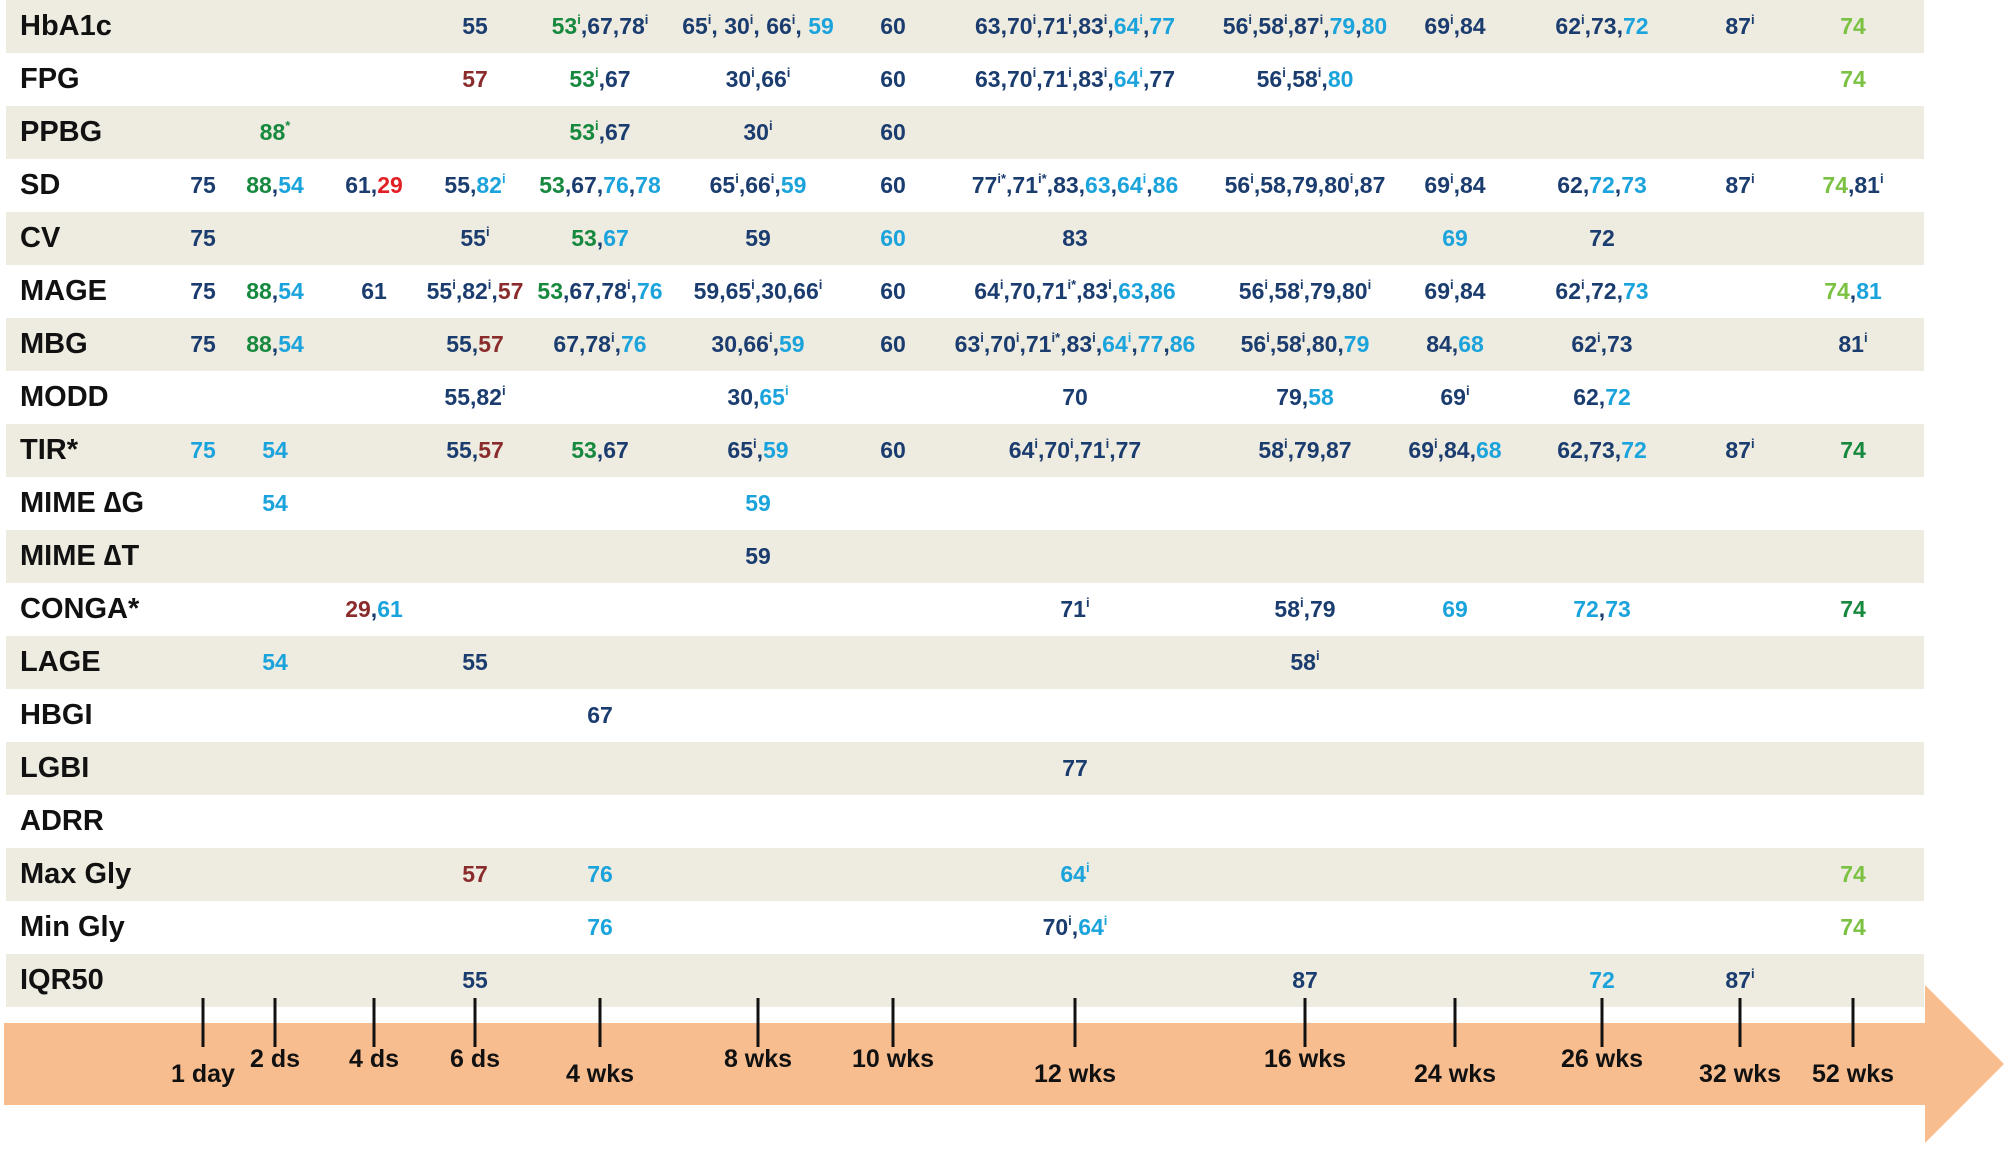 The image size is (2008, 1149). Describe the element at coordinates (614, 291) in the screenshot. I see `reference-number: 78` at that location.